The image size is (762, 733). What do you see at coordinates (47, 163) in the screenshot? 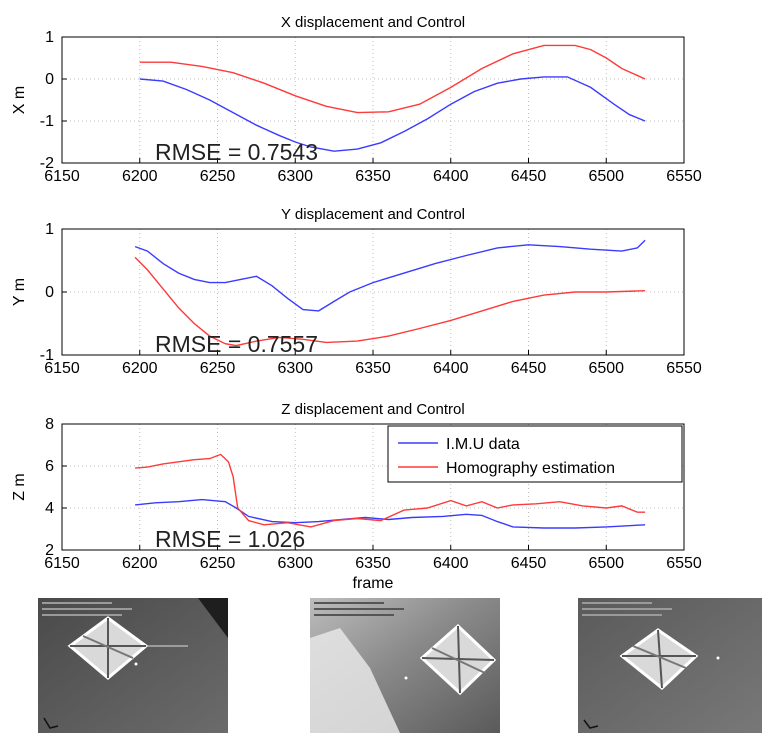
I see `y-tick-label: -2` at bounding box center [47, 163].